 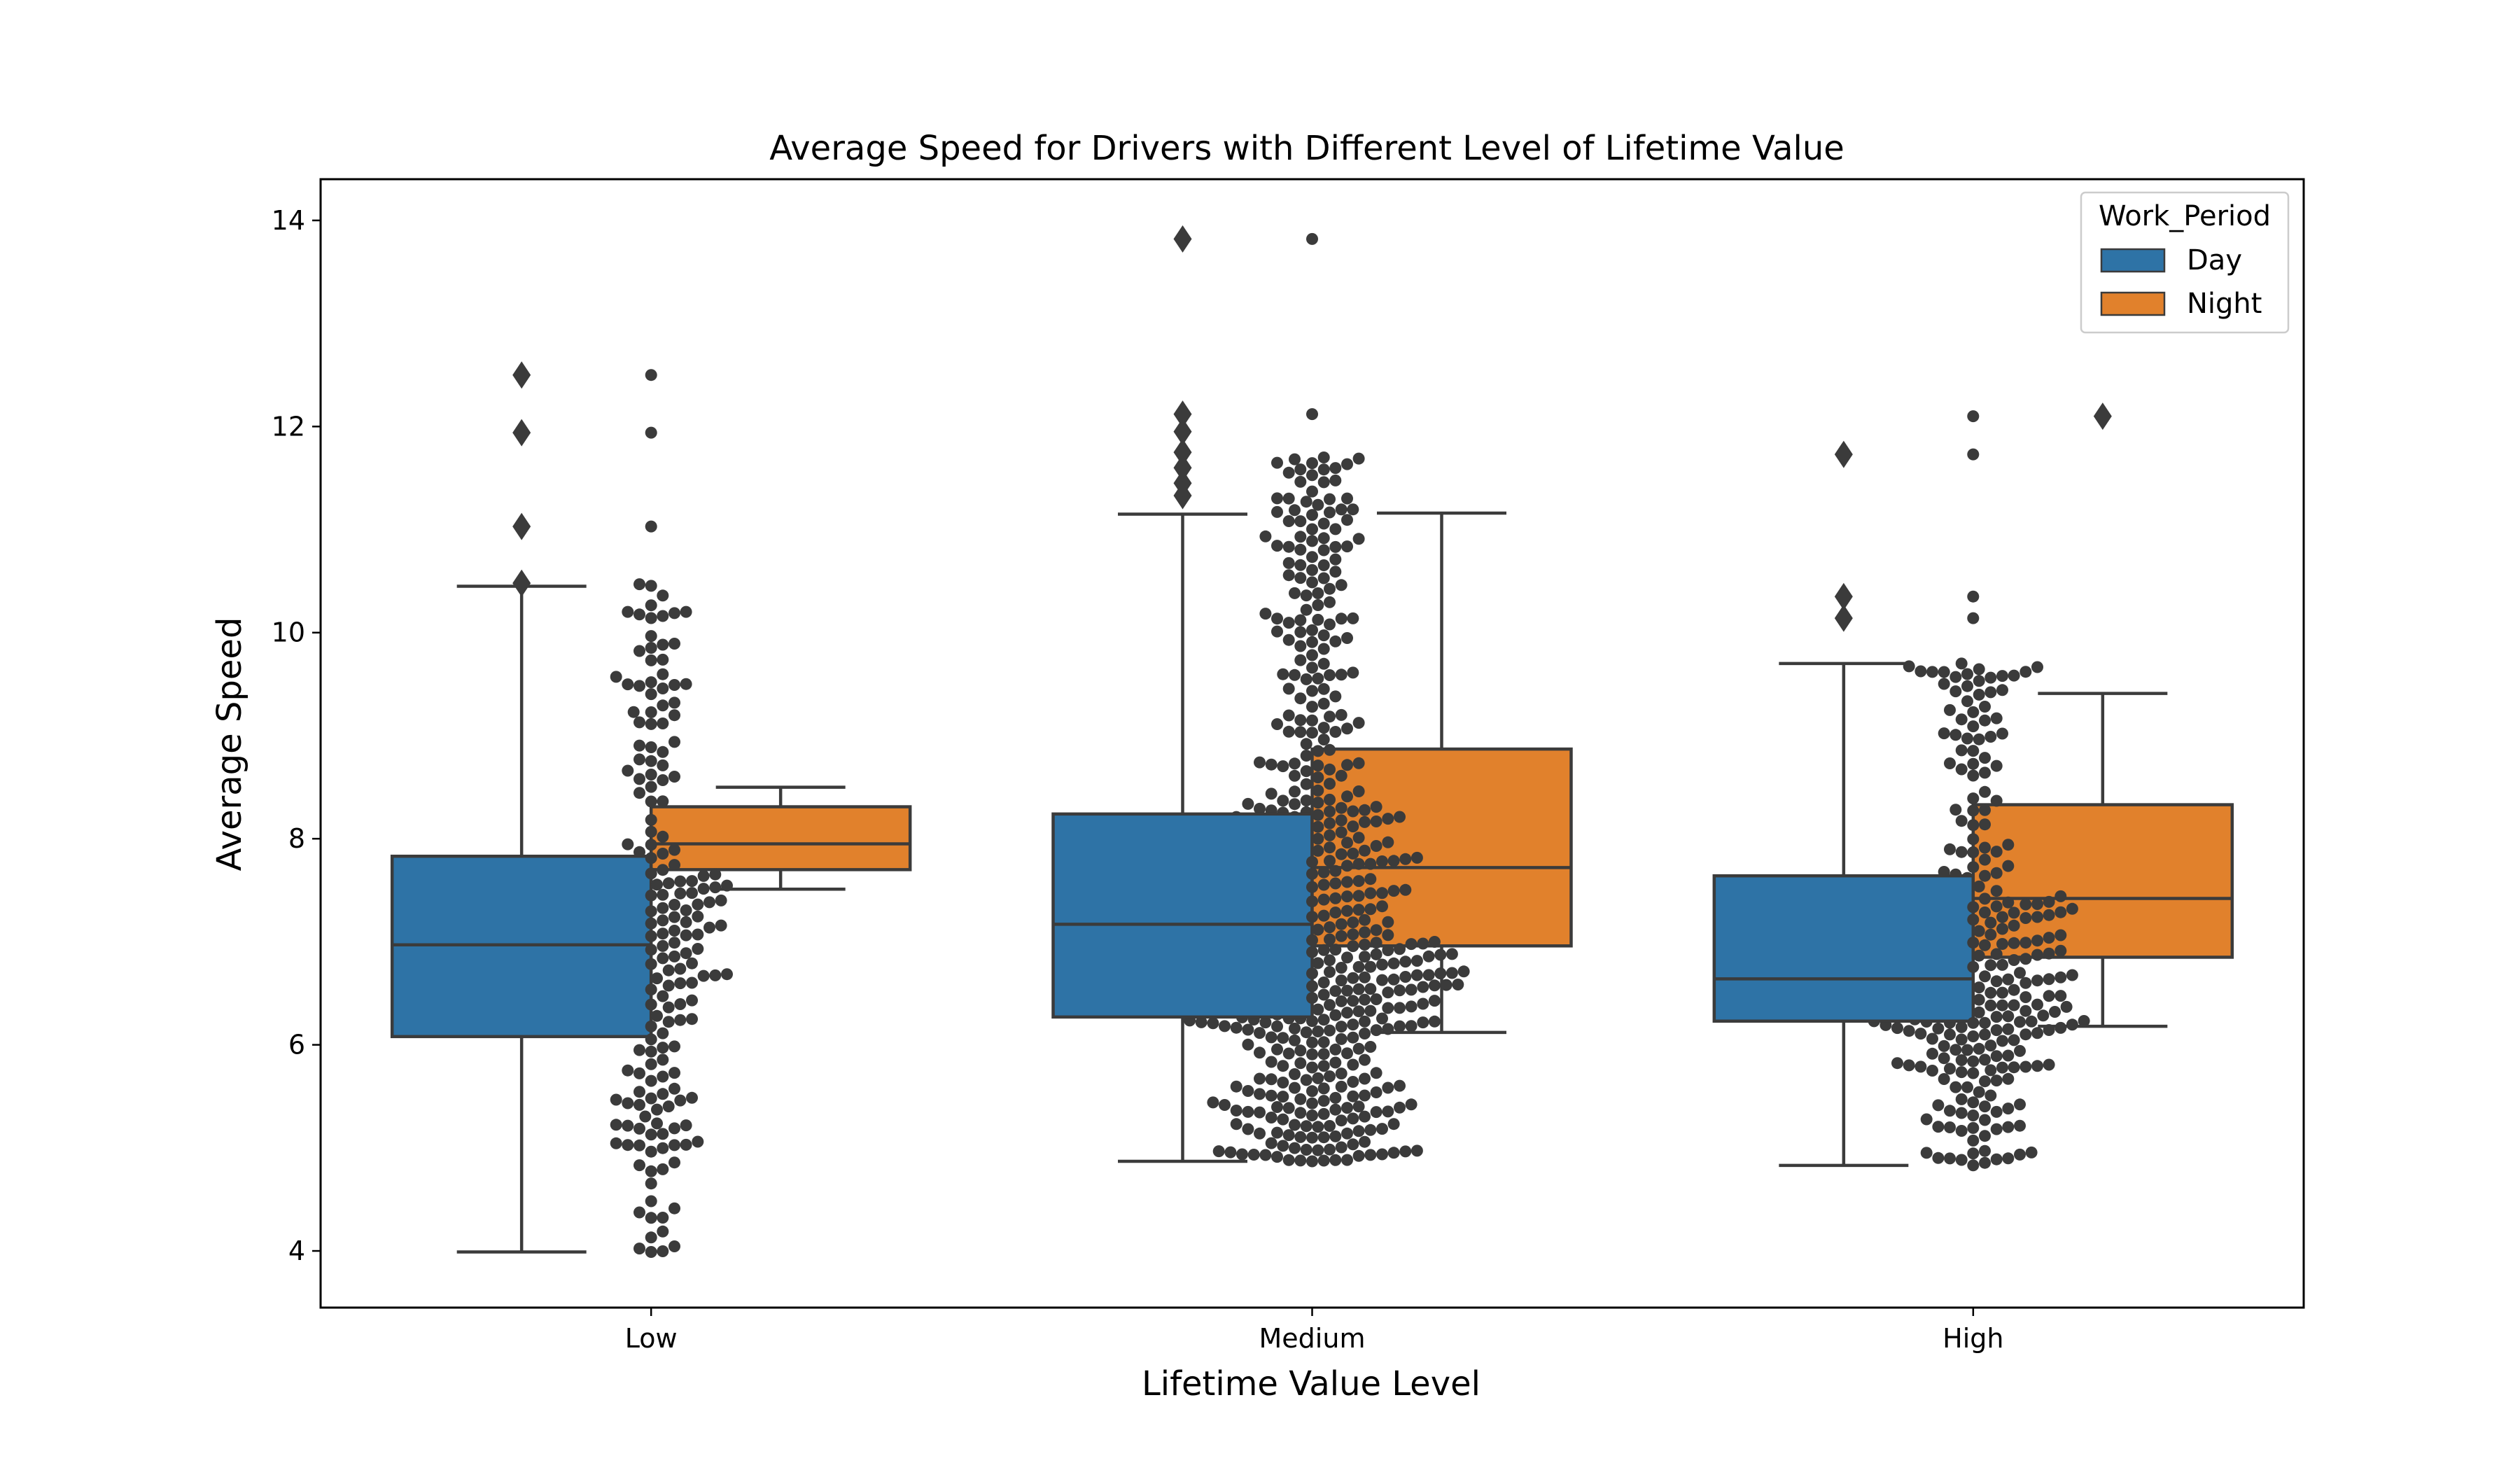 What do you see at coordinates (780, 838) in the screenshot?
I see `box-night-low` at bounding box center [780, 838].